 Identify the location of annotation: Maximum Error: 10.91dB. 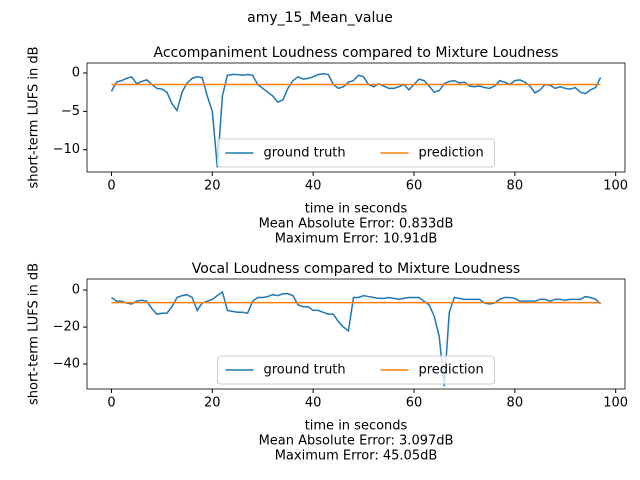
(356, 239).